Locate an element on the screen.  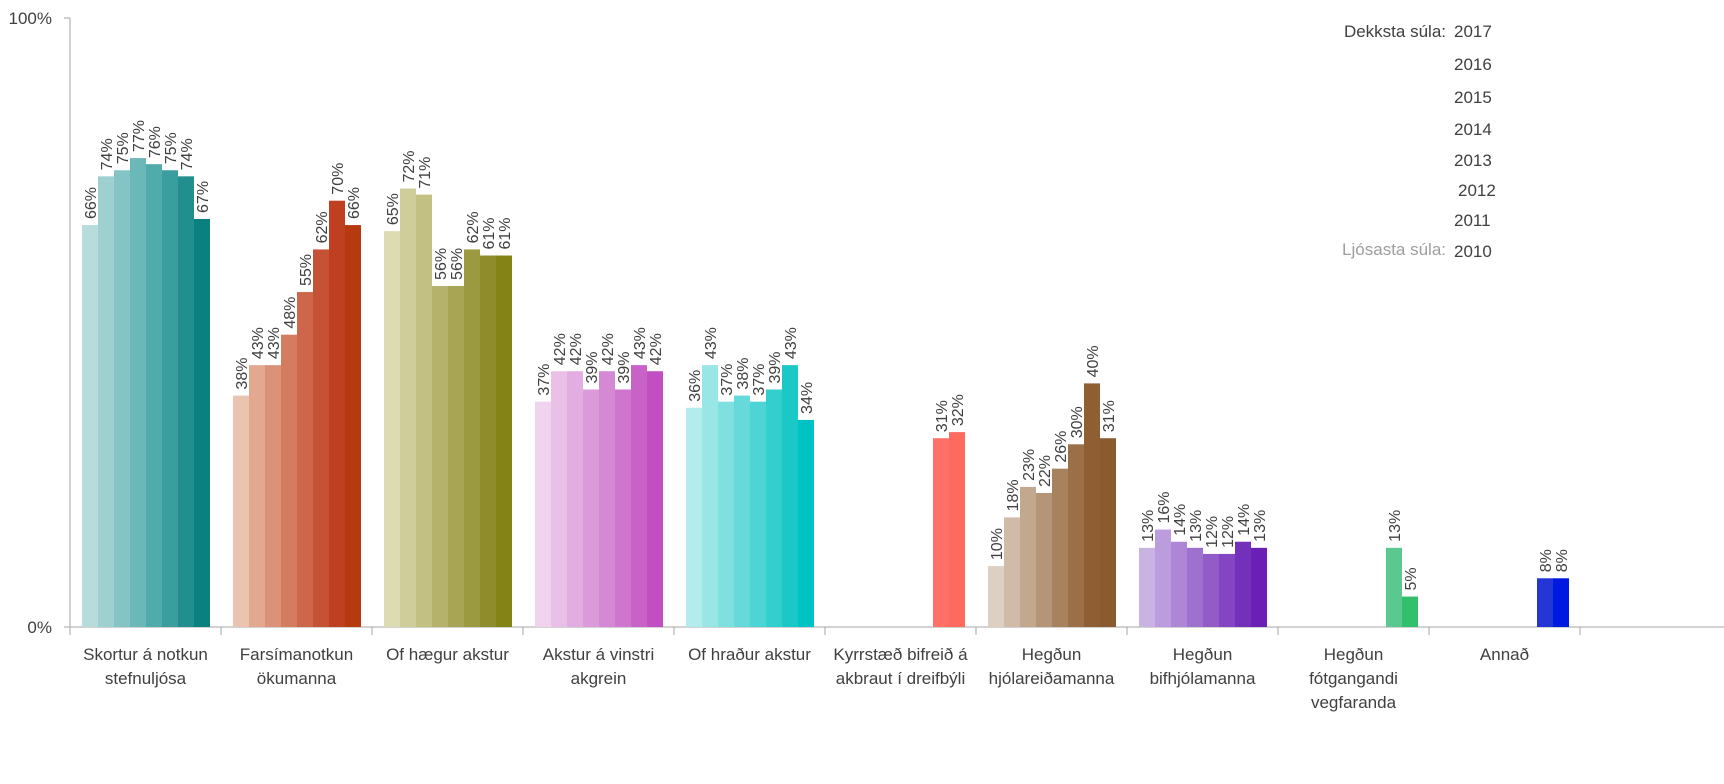
category-label: ökumanna is located at coordinates (297, 678).